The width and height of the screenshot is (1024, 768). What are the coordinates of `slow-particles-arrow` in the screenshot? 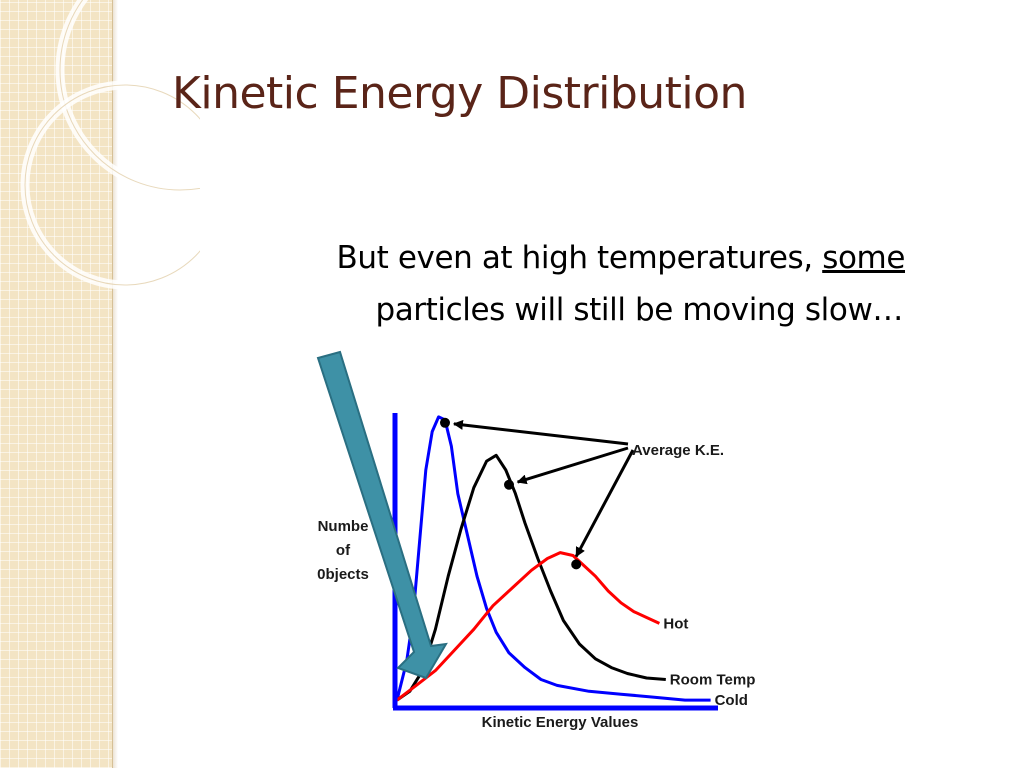 It's located at (382, 515).